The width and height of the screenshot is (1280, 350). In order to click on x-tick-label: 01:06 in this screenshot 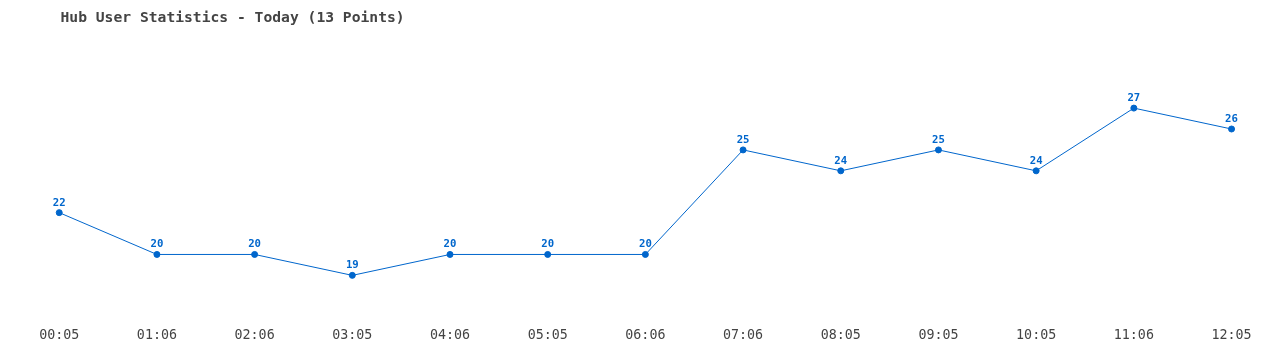, I will do `click(156, 334)`.